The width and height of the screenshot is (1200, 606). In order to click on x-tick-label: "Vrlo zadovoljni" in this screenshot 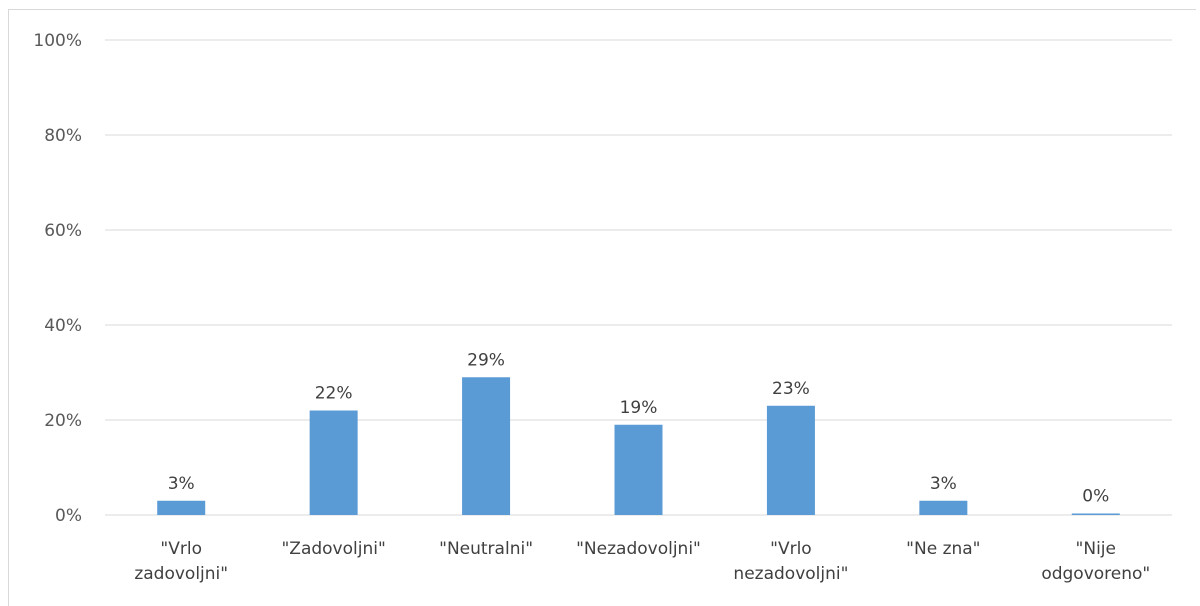, I will do `click(181, 561)`.